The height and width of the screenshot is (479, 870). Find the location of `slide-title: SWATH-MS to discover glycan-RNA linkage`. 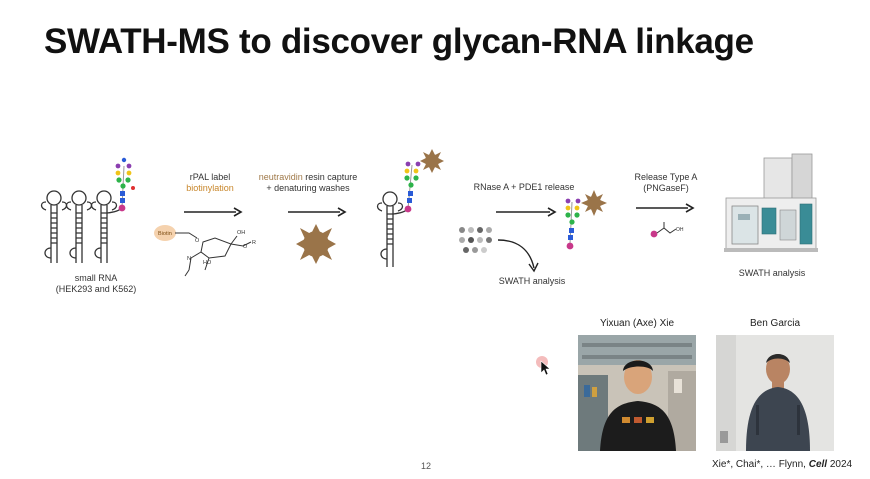

slide-title: SWATH-MS to discover glycan-RNA linkage is located at coordinates (399, 41).